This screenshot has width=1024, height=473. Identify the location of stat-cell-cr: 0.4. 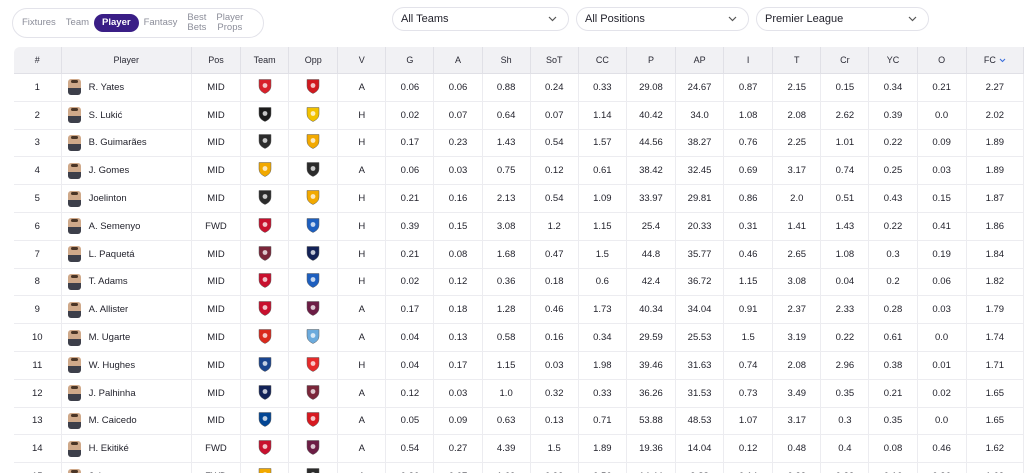
(845, 449).